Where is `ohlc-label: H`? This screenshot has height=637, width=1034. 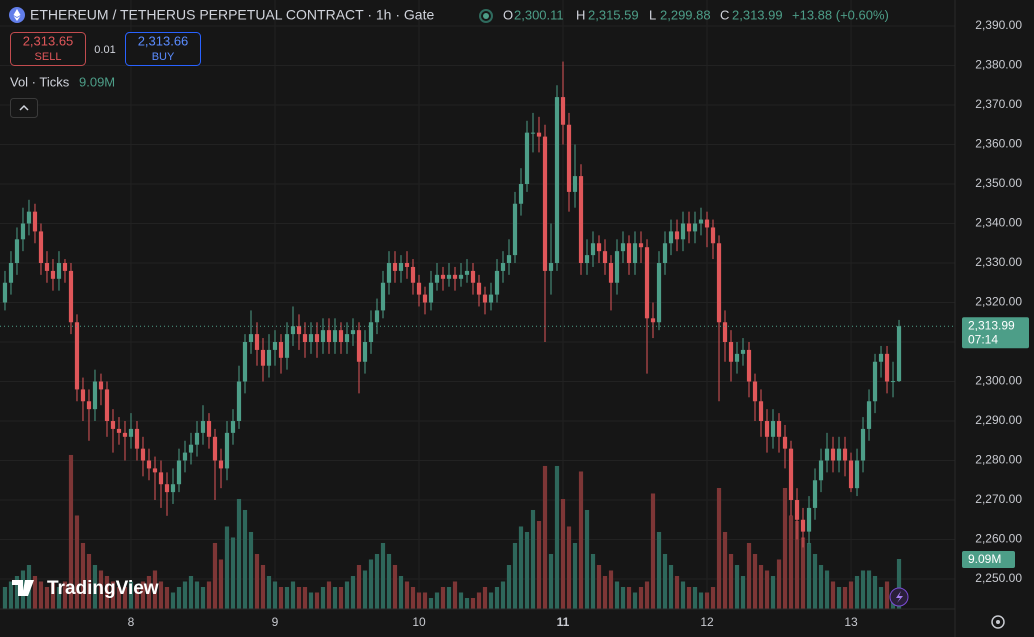
ohlc-label: H is located at coordinates (580, 14).